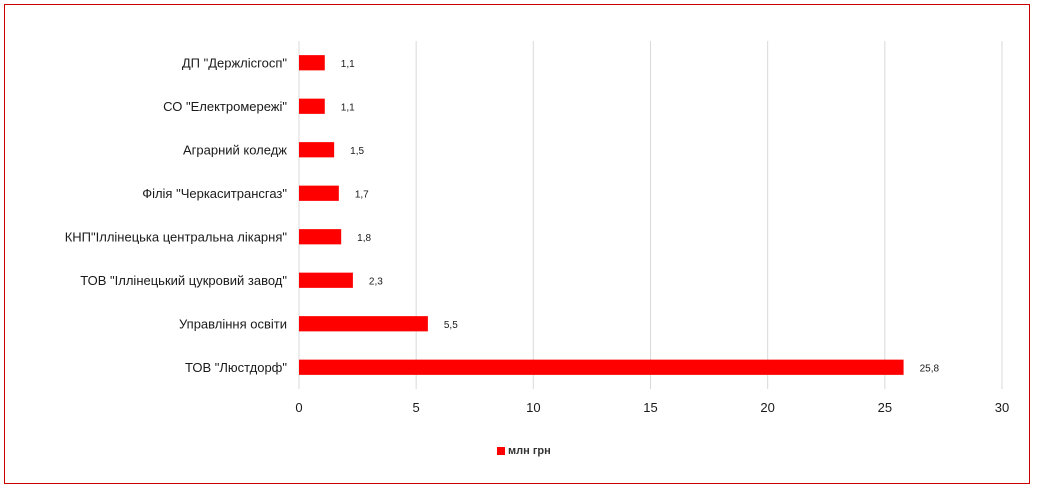  I want to click on category-label: Управління освіти, so click(233, 323).